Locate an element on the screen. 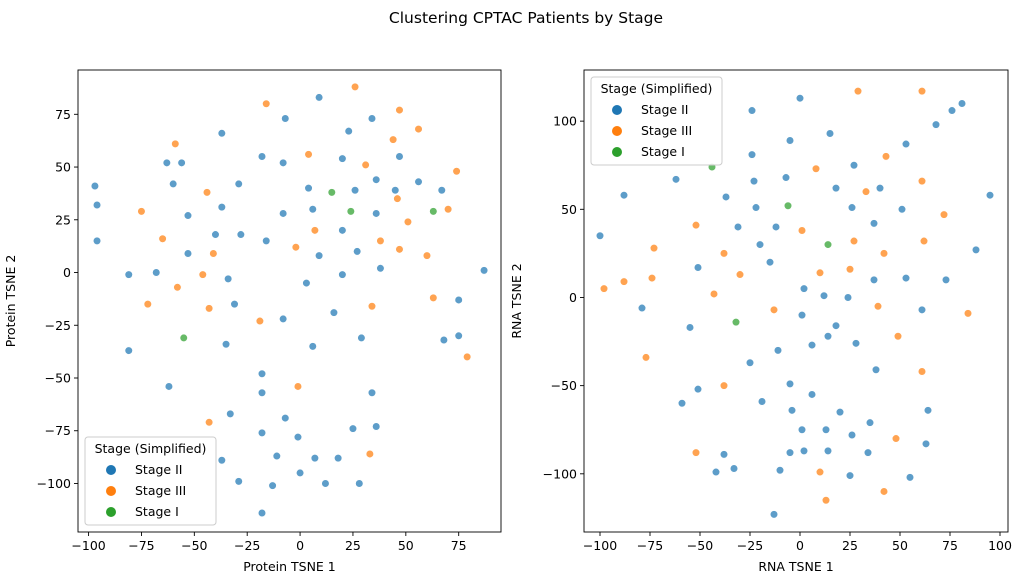 This screenshot has width=1021, height=585. rna-x-tick-label: 0 is located at coordinates (800, 545).